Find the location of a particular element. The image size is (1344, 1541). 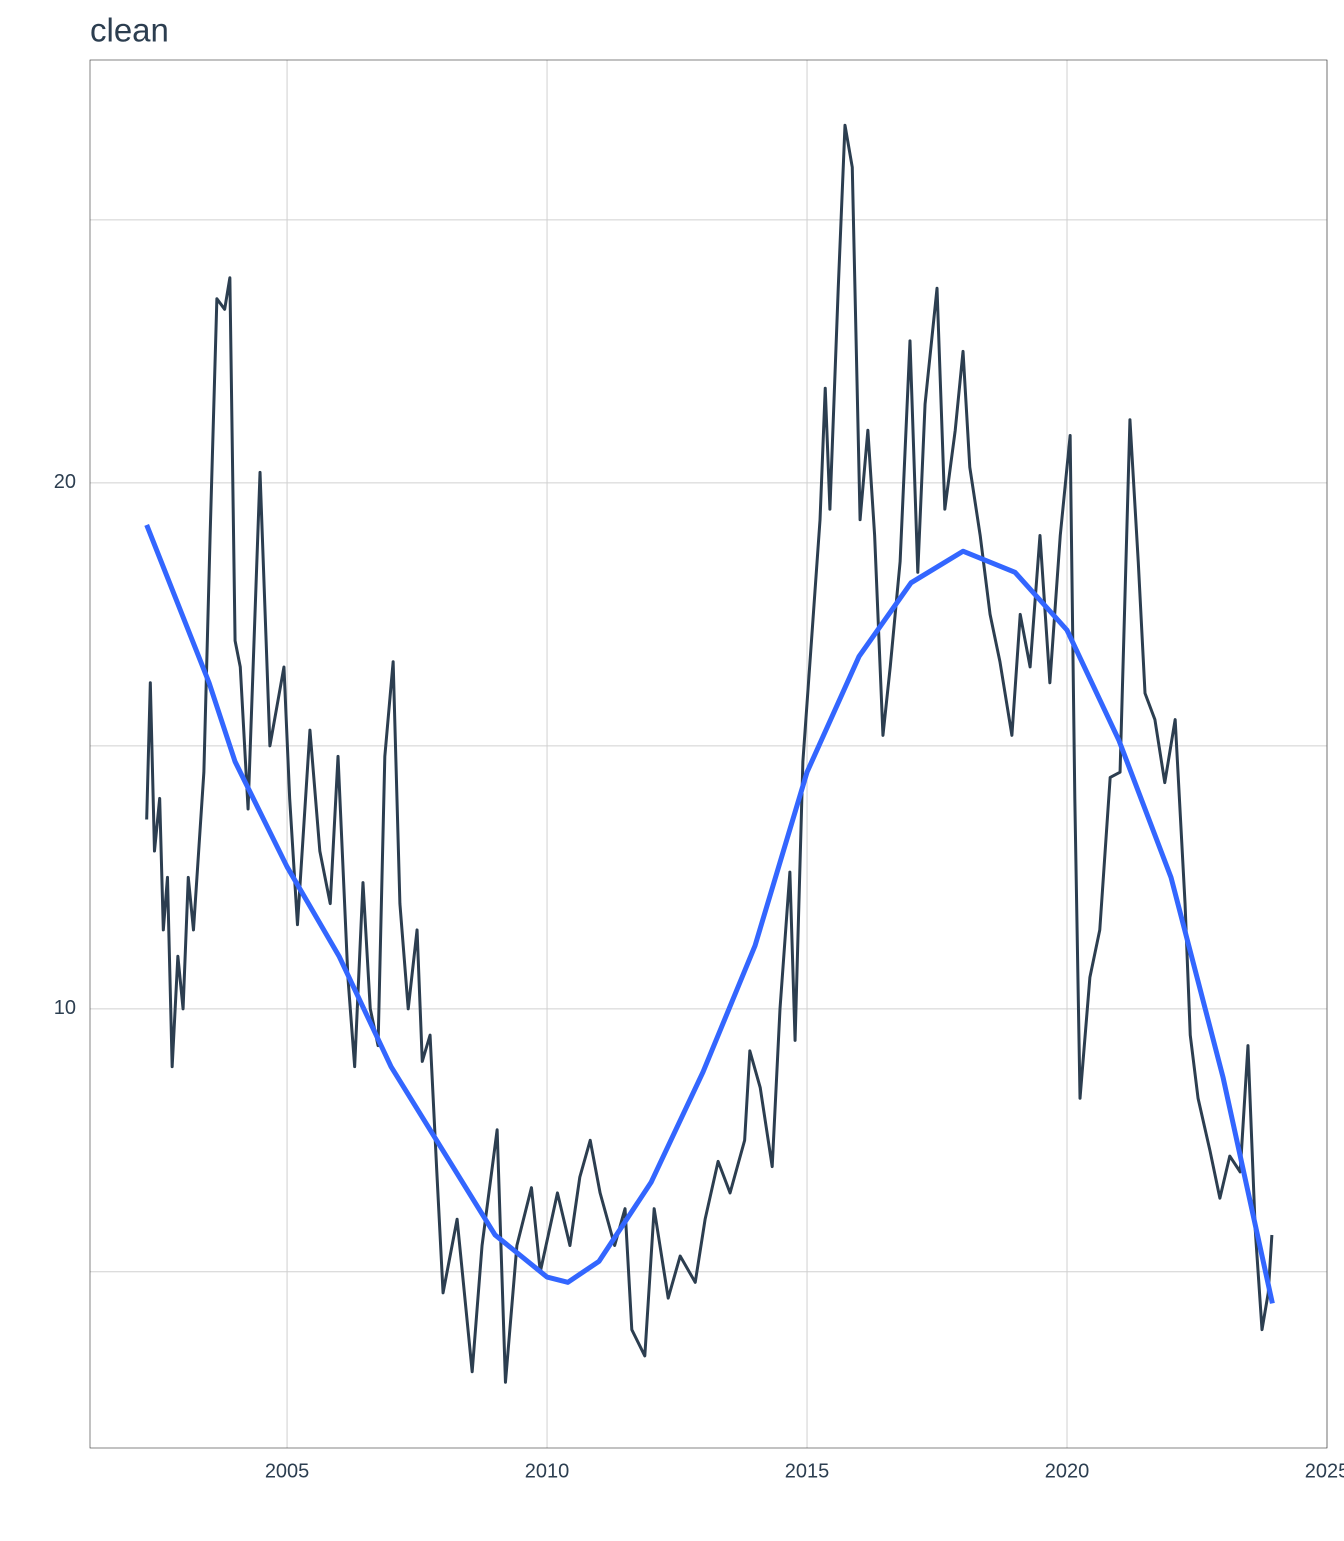

chart-title: clean is located at coordinates (129, 30).